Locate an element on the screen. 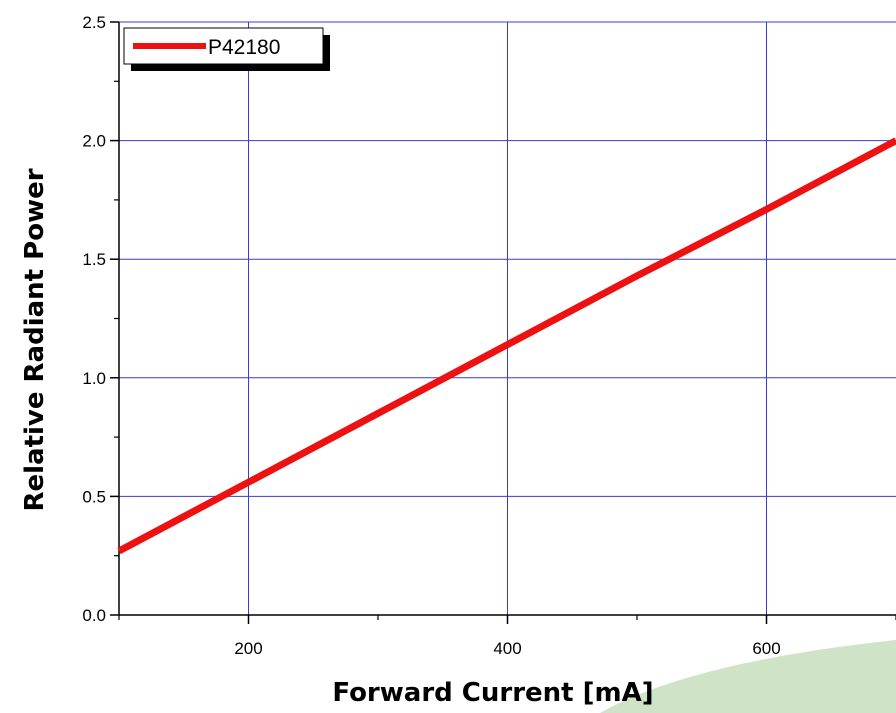  legend-label: P42180 is located at coordinates (244, 47).